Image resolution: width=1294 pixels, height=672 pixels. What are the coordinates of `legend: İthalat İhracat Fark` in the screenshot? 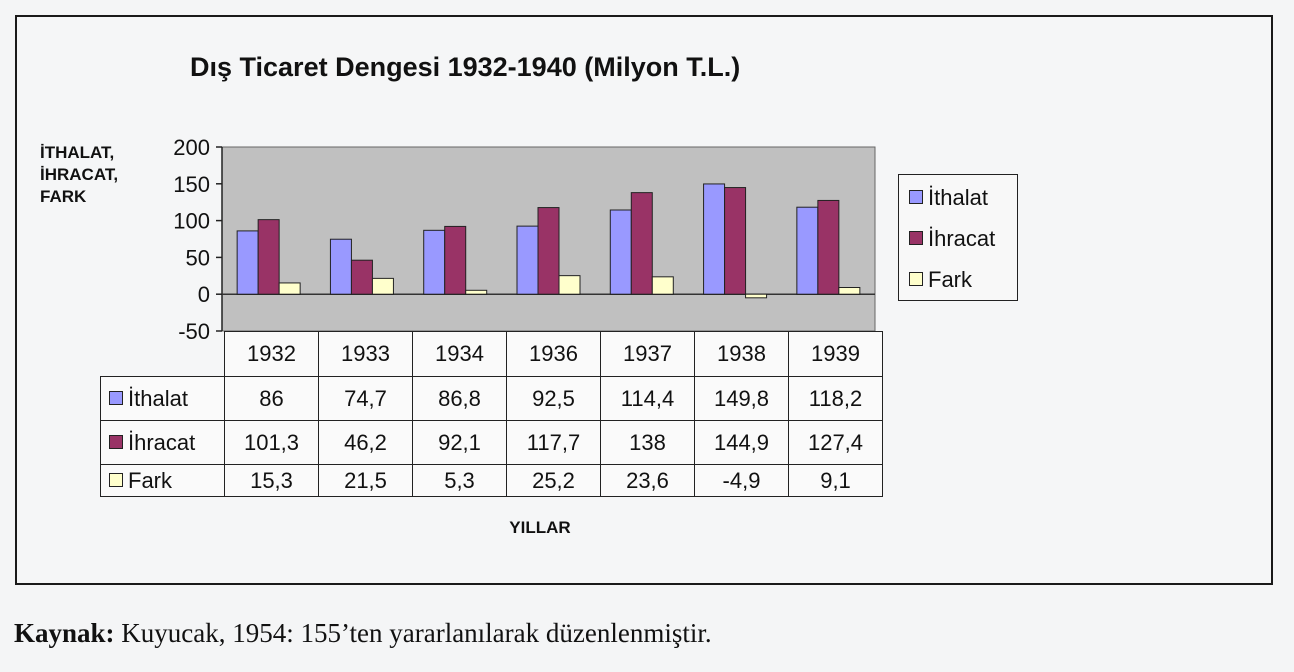 It's located at (958, 237).